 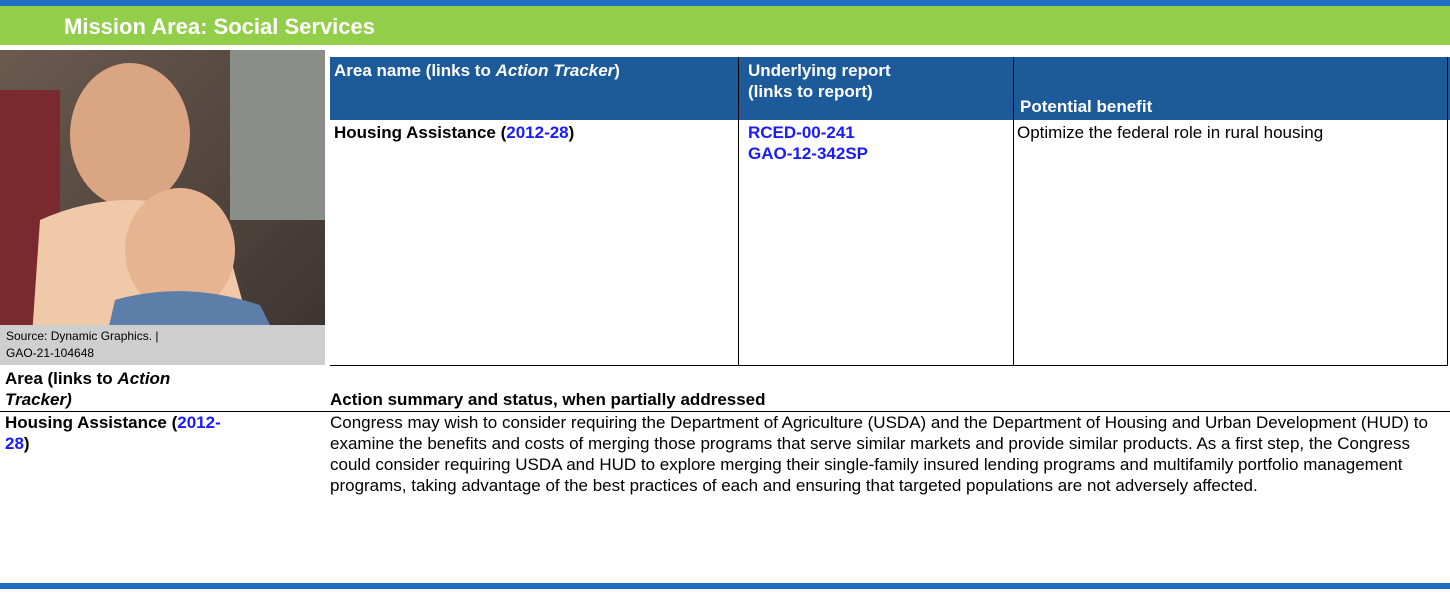 I want to click on header-text: Area (links to, so click(x=61, y=378).